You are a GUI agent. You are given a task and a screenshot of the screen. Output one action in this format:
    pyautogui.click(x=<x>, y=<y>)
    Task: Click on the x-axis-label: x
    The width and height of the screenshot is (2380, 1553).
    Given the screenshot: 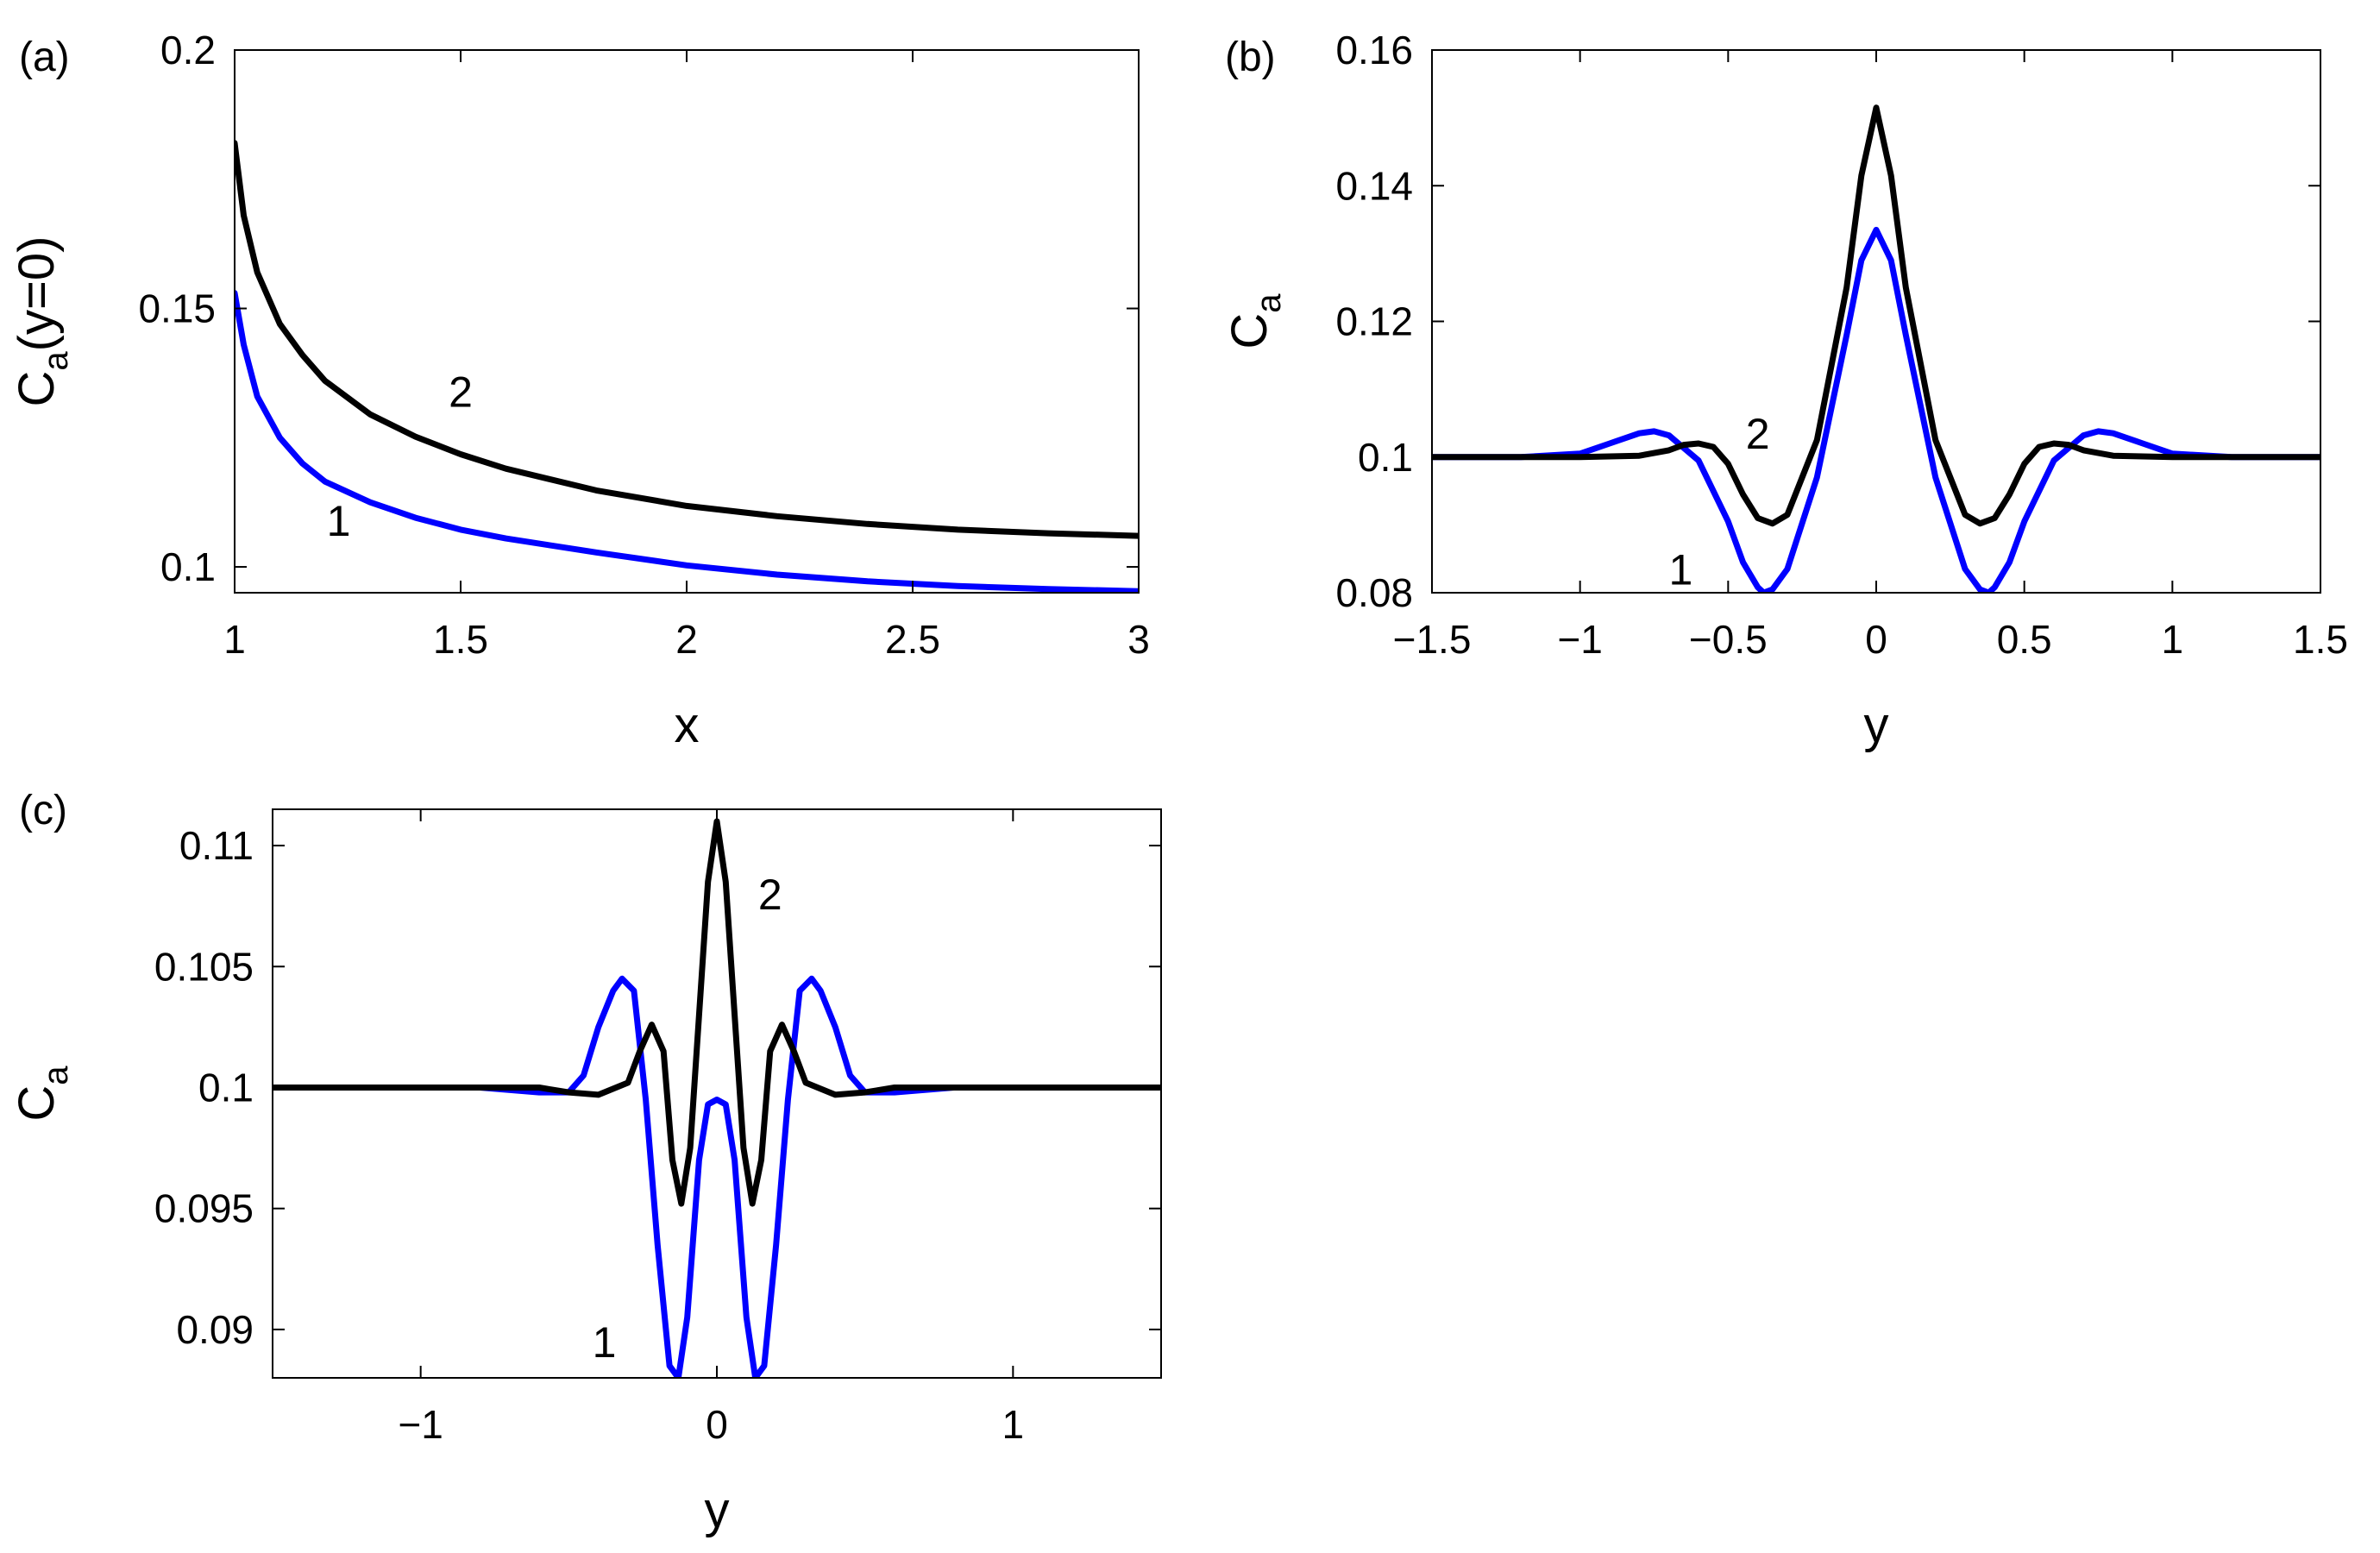 What is the action you would take?
    pyautogui.click(x=687, y=725)
    